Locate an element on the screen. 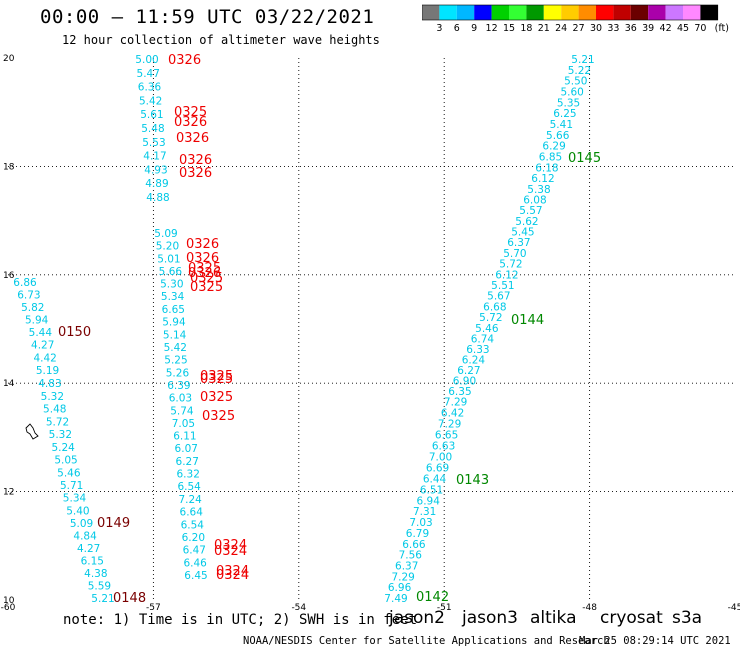 The width and height of the screenshot is (740, 650). wave-height-colorbar: 3 6 9 12 15 18 21 24 27 30 33 36 39 42 45 70 (ft) is located at coordinates (575, 19).